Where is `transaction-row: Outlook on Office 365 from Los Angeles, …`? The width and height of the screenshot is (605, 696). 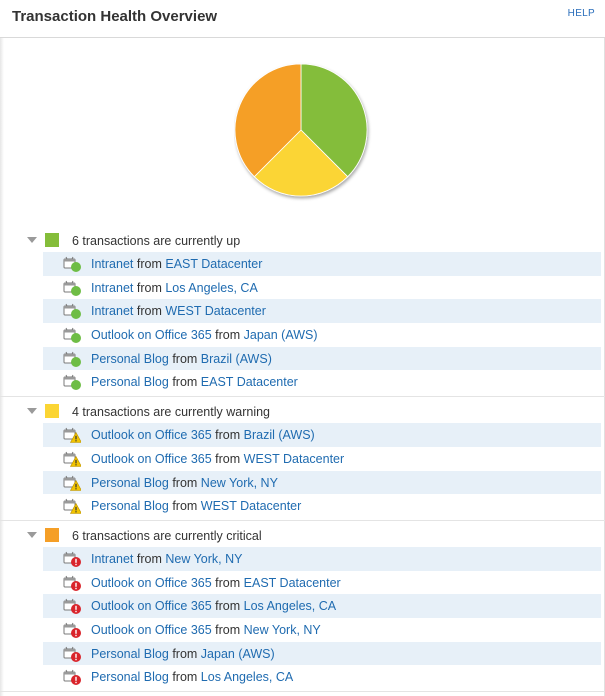
transaction-row: Outlook on Office 365 from Los Angeles, … is located at coordinates (322, 606).